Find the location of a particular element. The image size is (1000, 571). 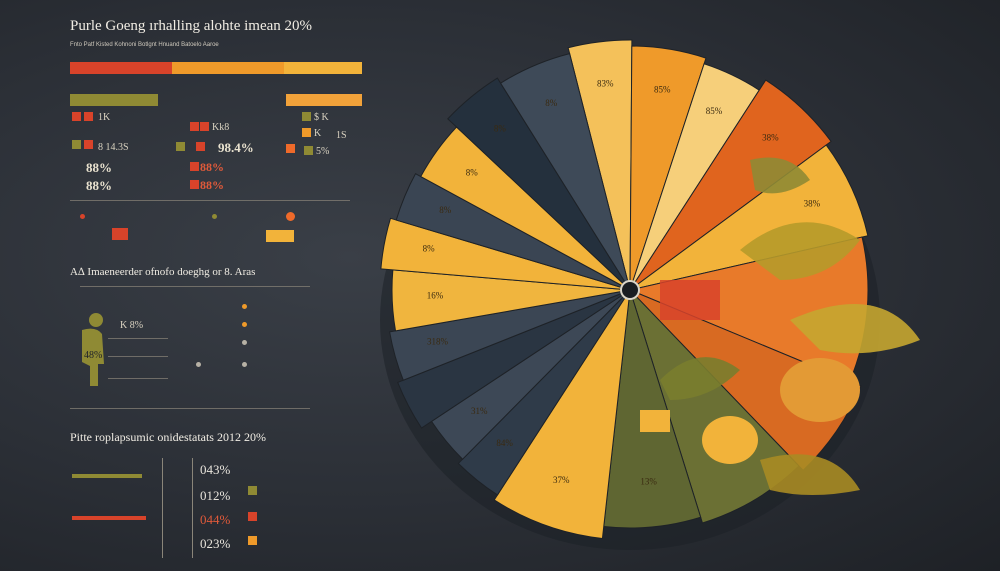

legend-square-olive is located at coordinates (76, 144).